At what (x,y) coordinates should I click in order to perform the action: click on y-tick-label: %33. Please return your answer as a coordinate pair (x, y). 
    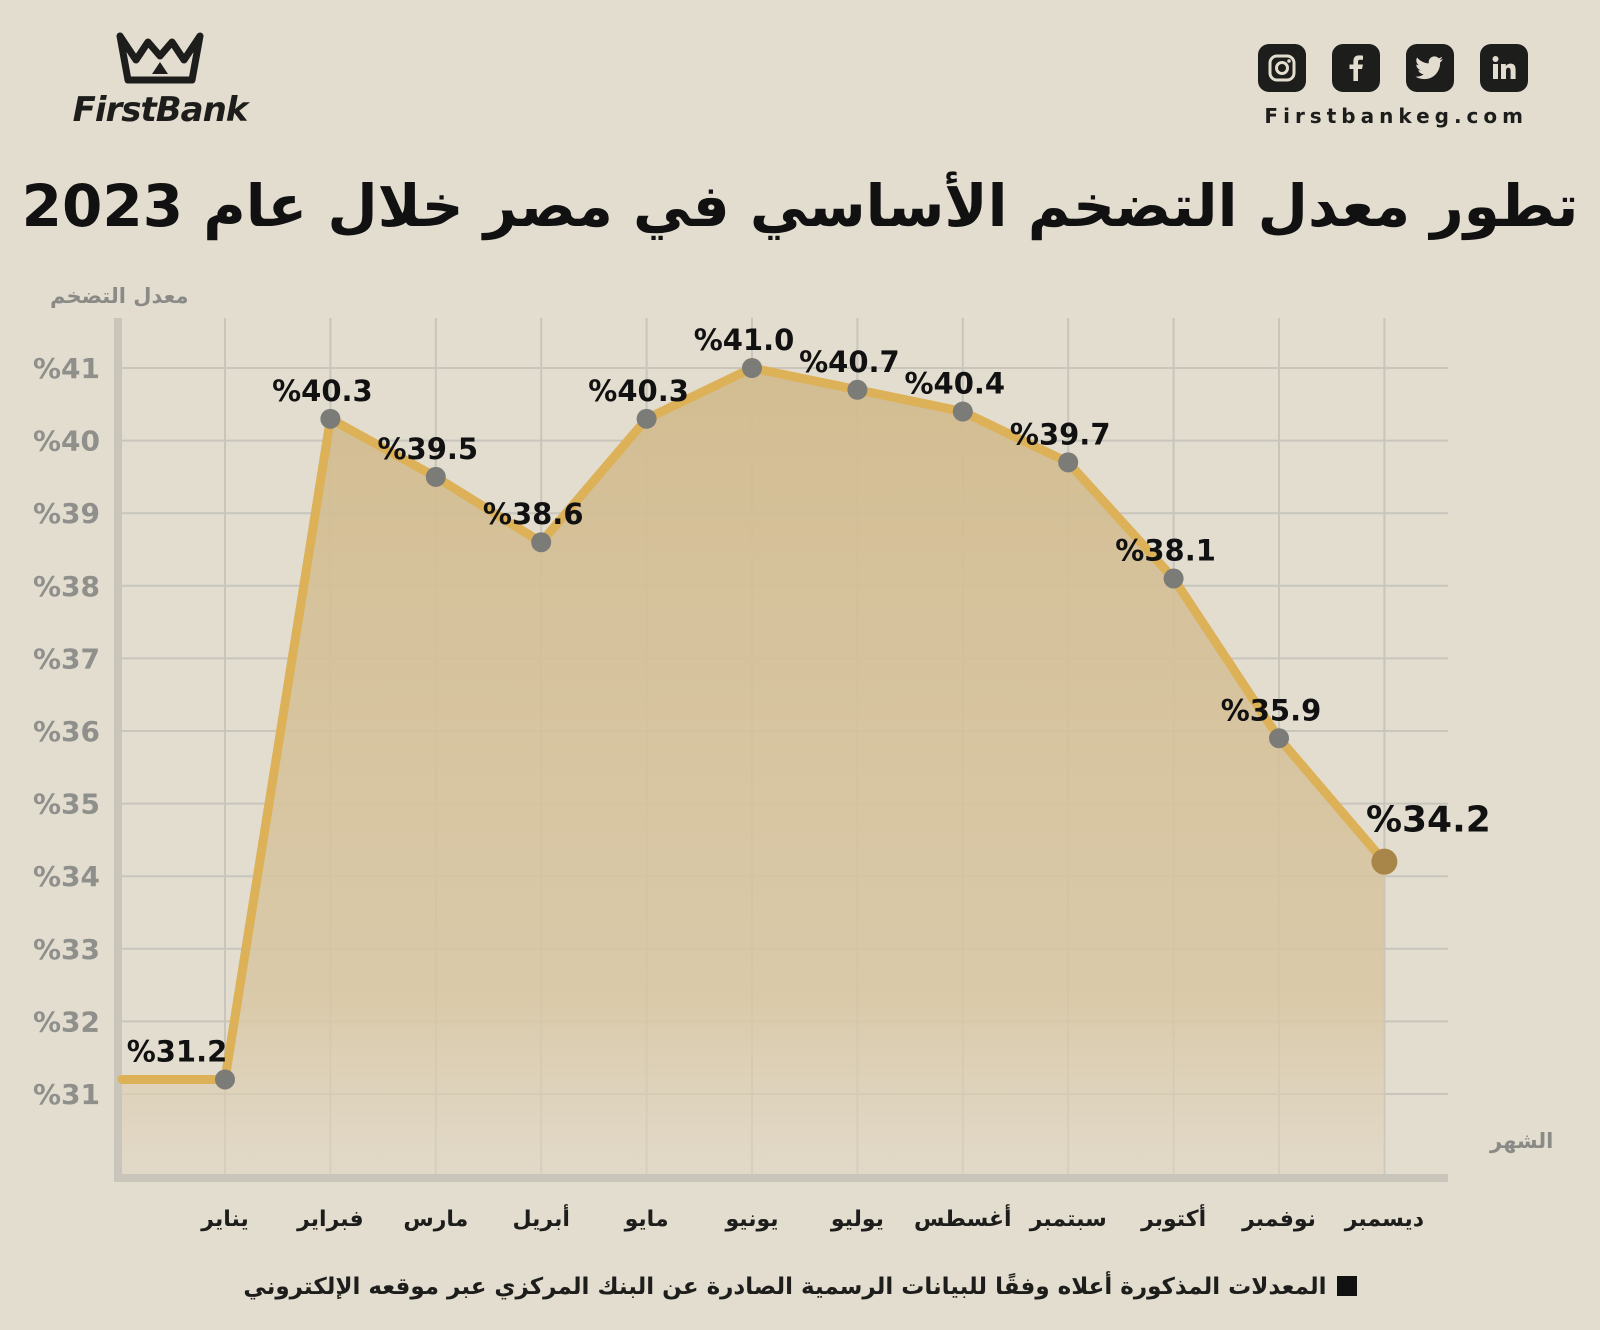
    Looking at the image, I should click on (66, 949).